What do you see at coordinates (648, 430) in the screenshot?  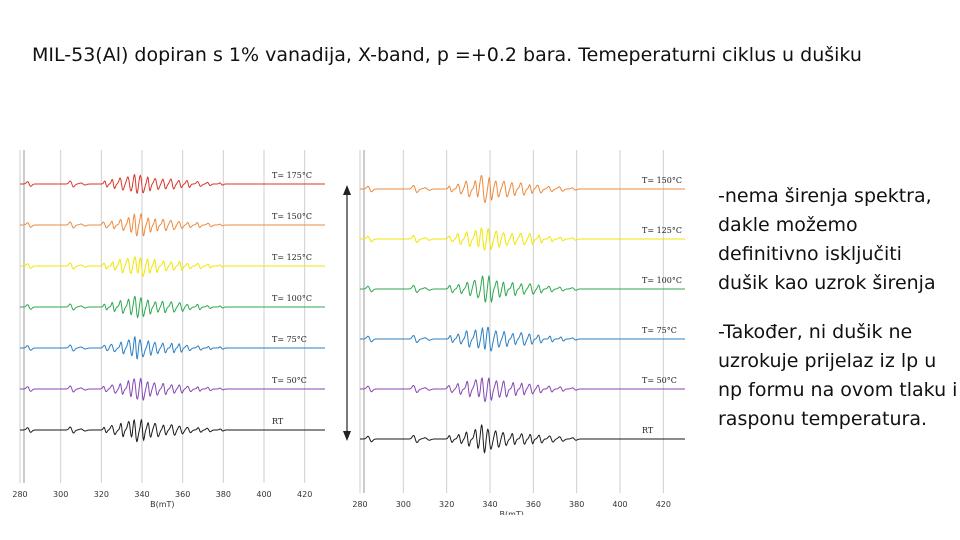 I see `series-label-6: RT` at bounding box center [648, 430].